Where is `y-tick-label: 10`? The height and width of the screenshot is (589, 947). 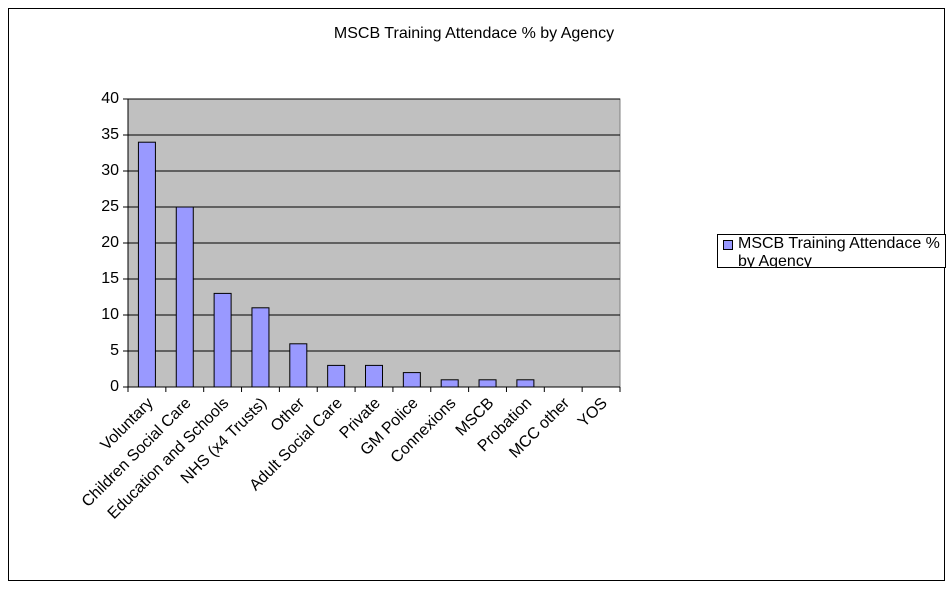 y-tick-label: 10 is located at coordinates (110, 314).